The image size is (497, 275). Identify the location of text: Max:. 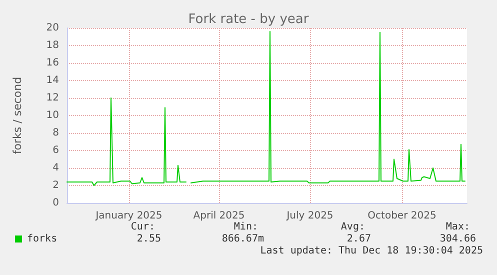
(458, 227).